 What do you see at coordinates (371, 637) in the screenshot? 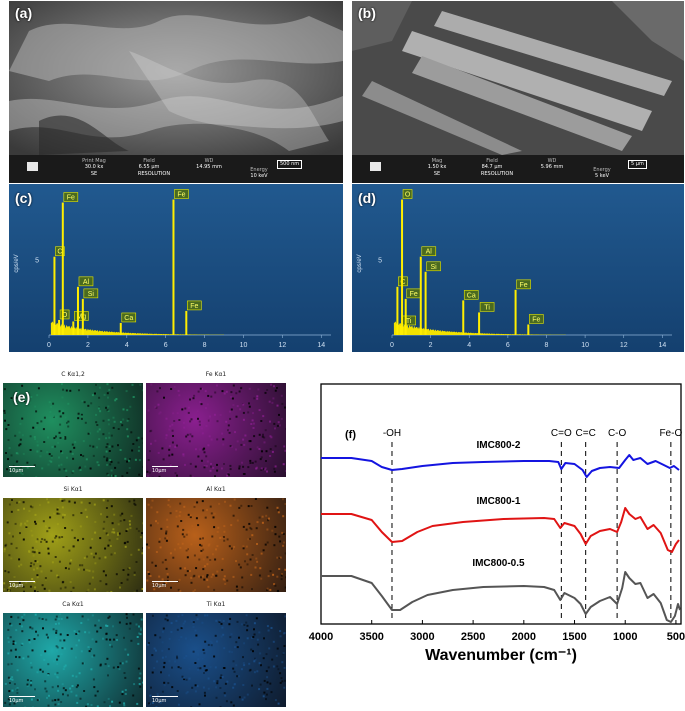
I see `x-tick-label: 3500` at bounding box center [371, 637].